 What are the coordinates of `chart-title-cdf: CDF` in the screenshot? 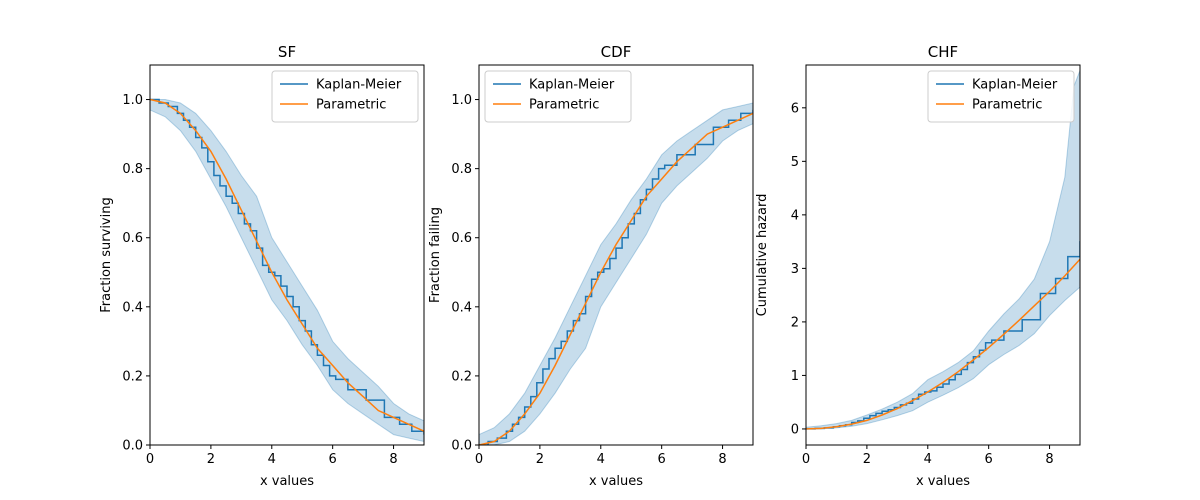 It's located at (616, 52).